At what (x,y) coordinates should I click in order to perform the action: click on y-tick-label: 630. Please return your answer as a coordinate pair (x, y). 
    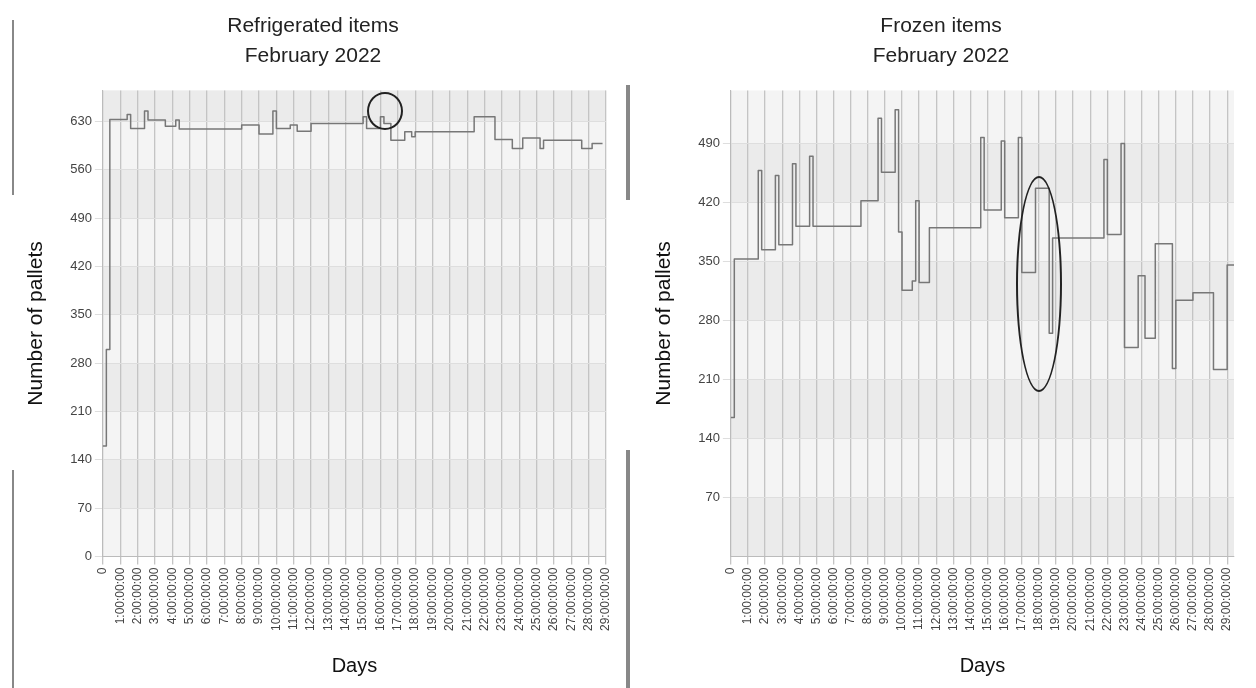
    Looking at the image, I should click on (81, 121).